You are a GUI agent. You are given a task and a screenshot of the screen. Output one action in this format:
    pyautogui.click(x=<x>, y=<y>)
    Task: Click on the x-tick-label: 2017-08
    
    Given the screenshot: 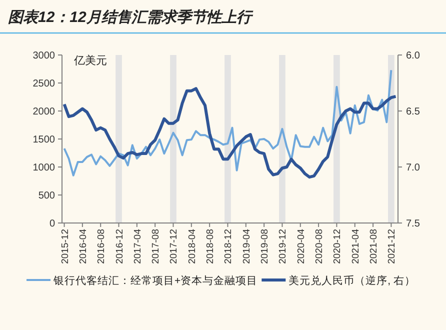 What is the action you would take?
    pyautogui.click(x=156, y=246)
    